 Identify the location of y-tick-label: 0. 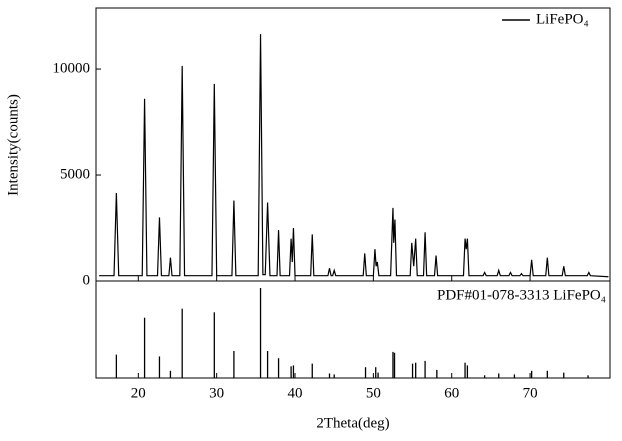
(87, 280).